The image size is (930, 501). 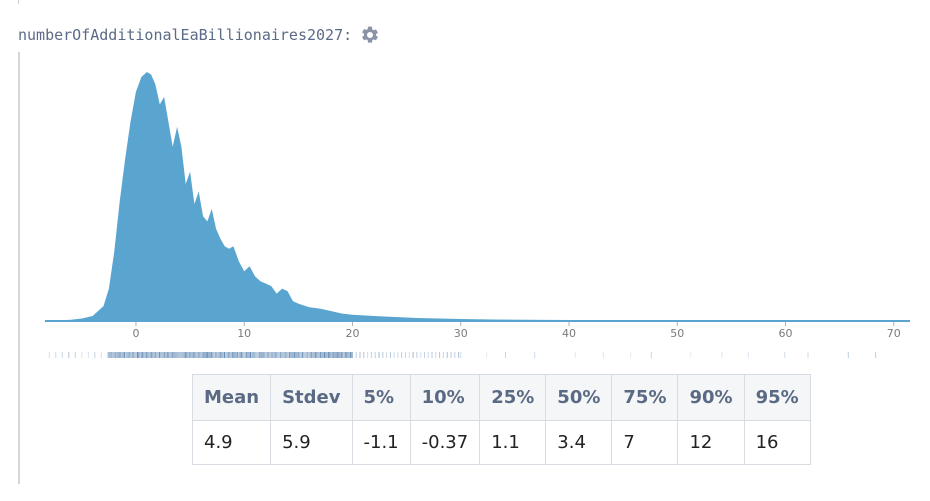 What do you see at coordinates (711, 397) in the screenshot?
I see `stats-header-cell: 90%` at bounding box center [711, 397].